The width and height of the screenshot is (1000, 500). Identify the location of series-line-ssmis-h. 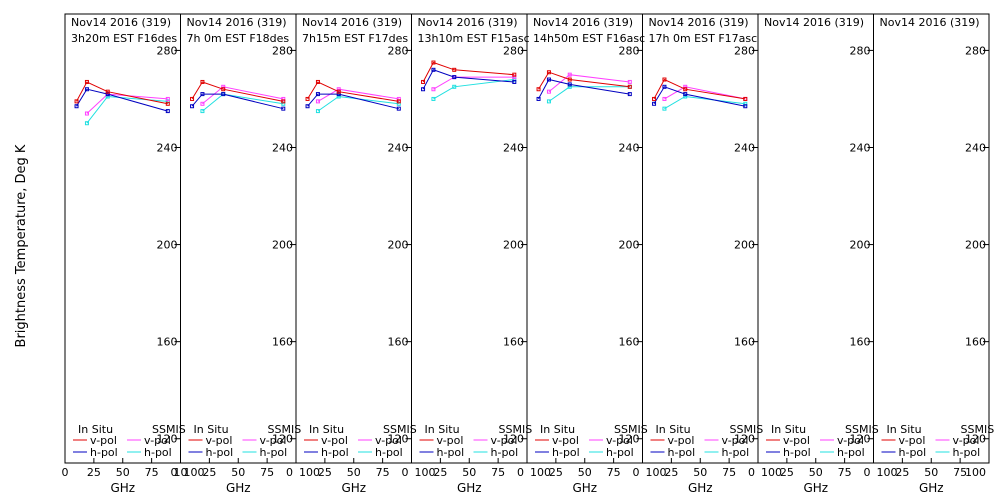
(474, 89).